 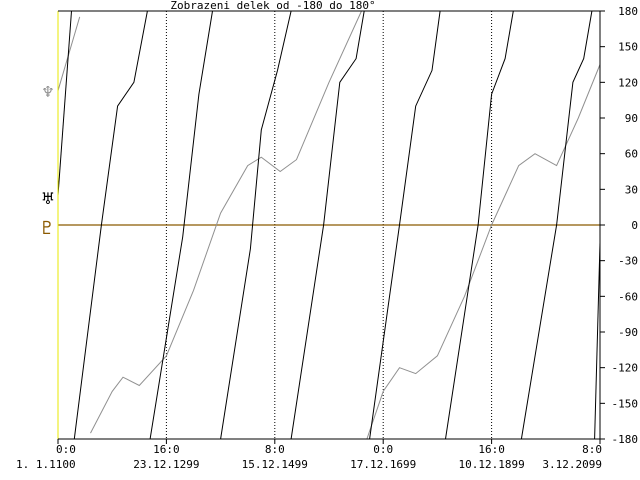 What do you see at coordinates (631, 118) in the screenshot?
I see `y-tick-label: 90` at bounding box center [631, 118].